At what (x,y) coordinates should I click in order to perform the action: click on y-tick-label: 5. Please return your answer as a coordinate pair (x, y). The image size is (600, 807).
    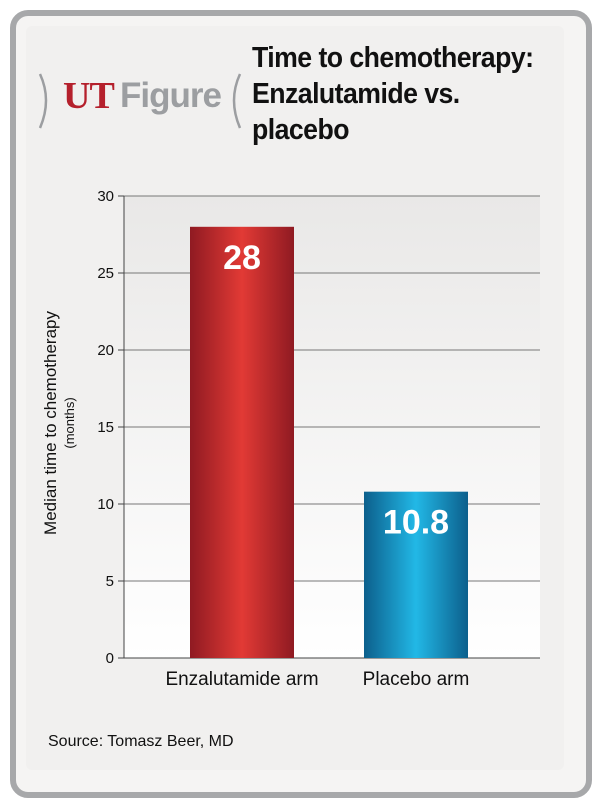
    Looking at the image, I should click on (110, 581).